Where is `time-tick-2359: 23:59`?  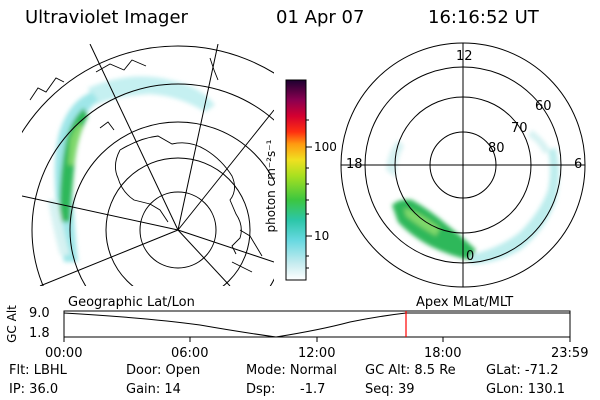 time-tick-2359: 23:59 is located at coordinates (570, 353).